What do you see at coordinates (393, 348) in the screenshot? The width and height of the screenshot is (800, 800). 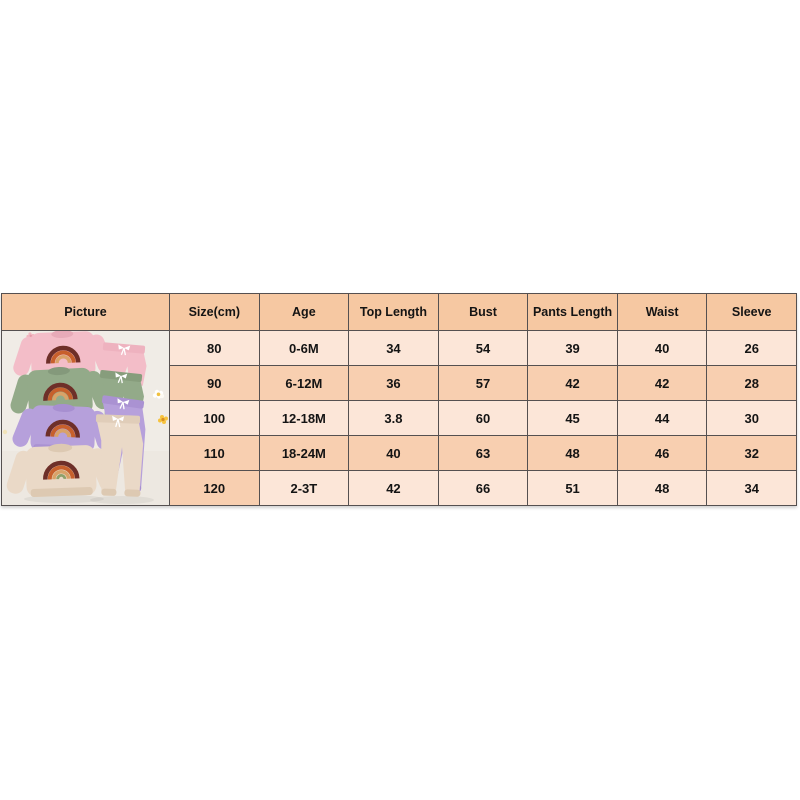 I see `cell-top-length: 34` at bounding box center [393, 348].